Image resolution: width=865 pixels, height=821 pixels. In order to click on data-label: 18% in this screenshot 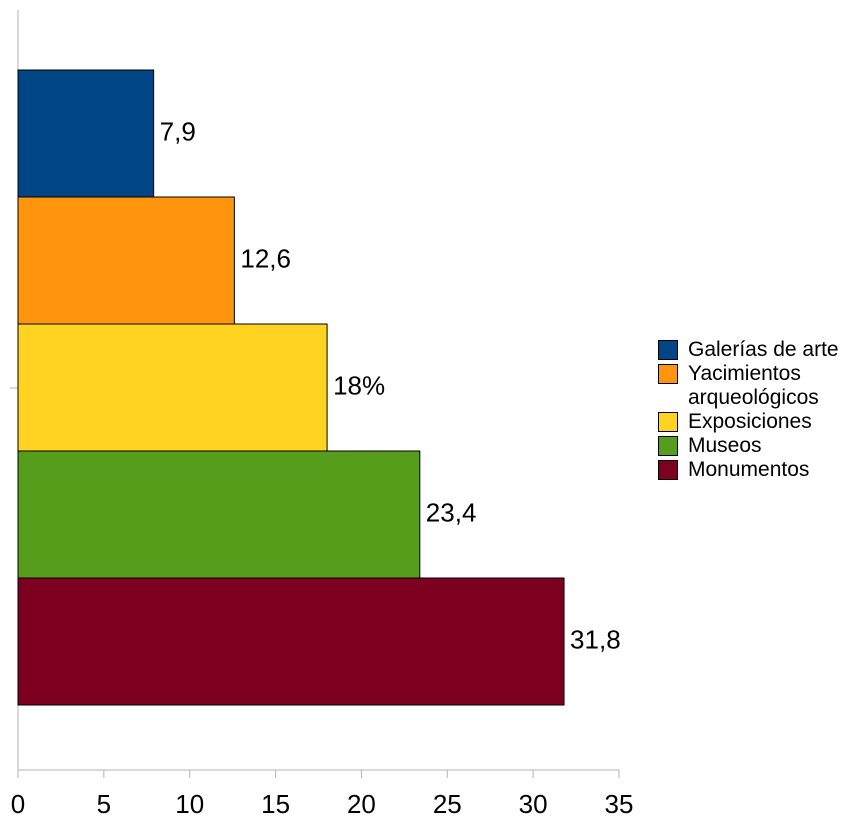, I will do `click(359, 385)`.